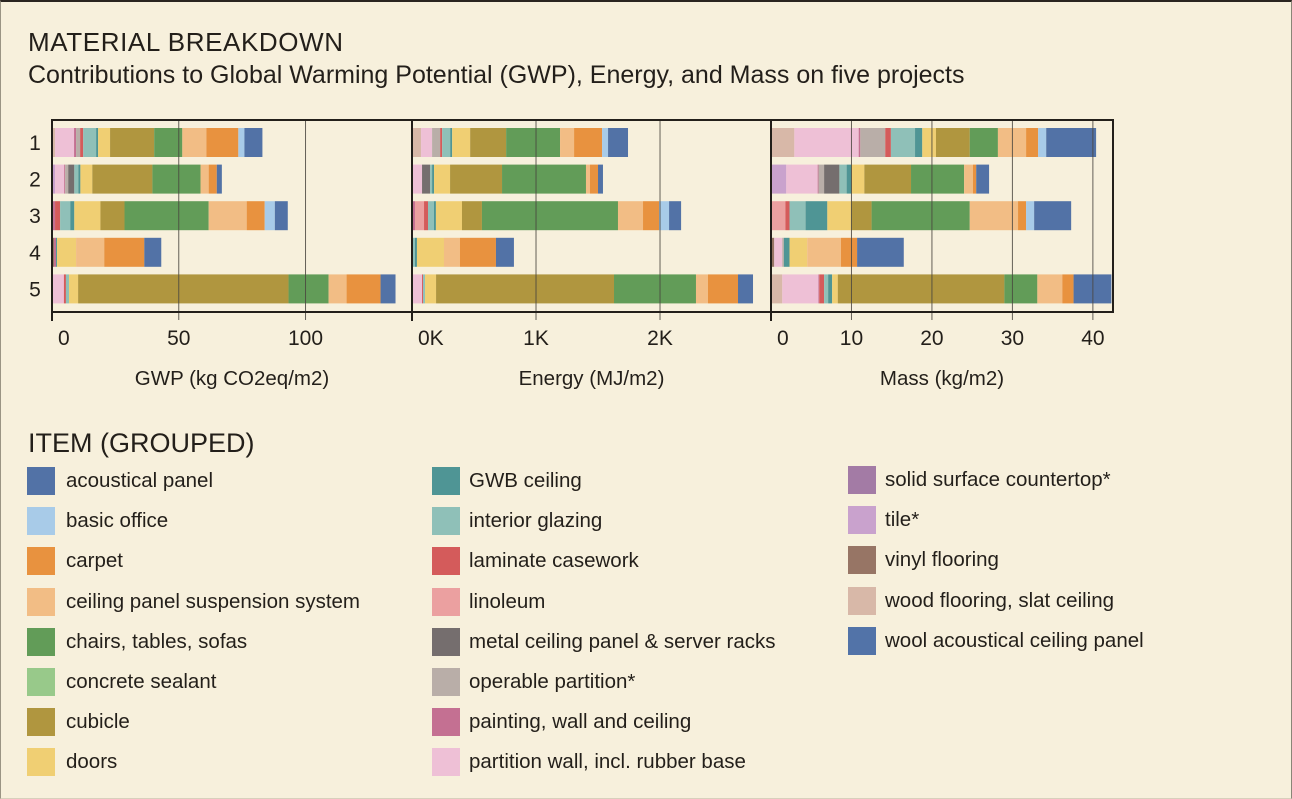  I want to click on project-label-4: 4, so click(35, 253).